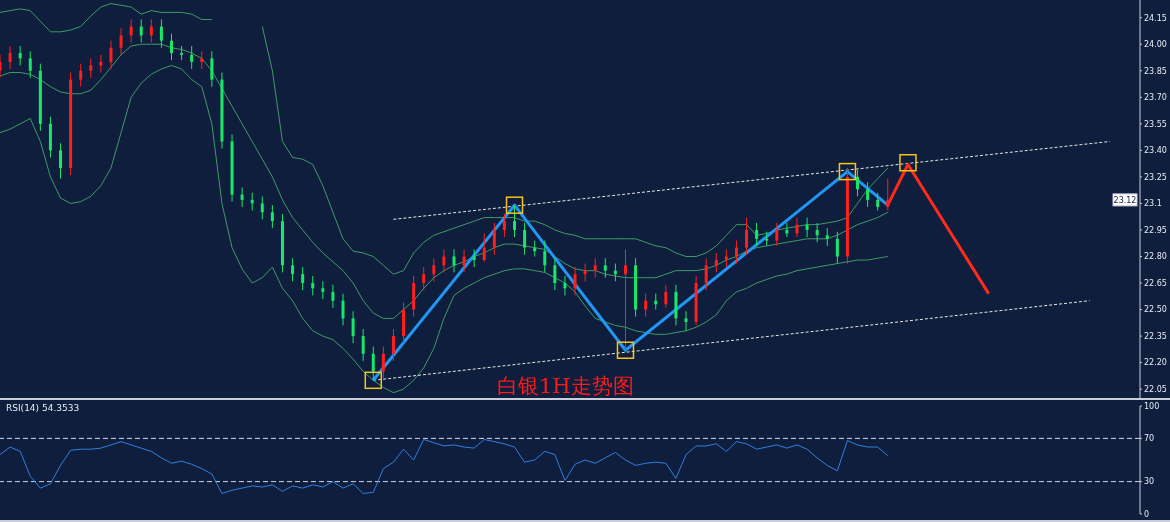 Image resolution: width=1170 pixels, height=522 pixels. What do you see at coordinates (1149, 439) in the screenshot?
I see `y-tick-label: 70` at bounding box center [1149, 439].